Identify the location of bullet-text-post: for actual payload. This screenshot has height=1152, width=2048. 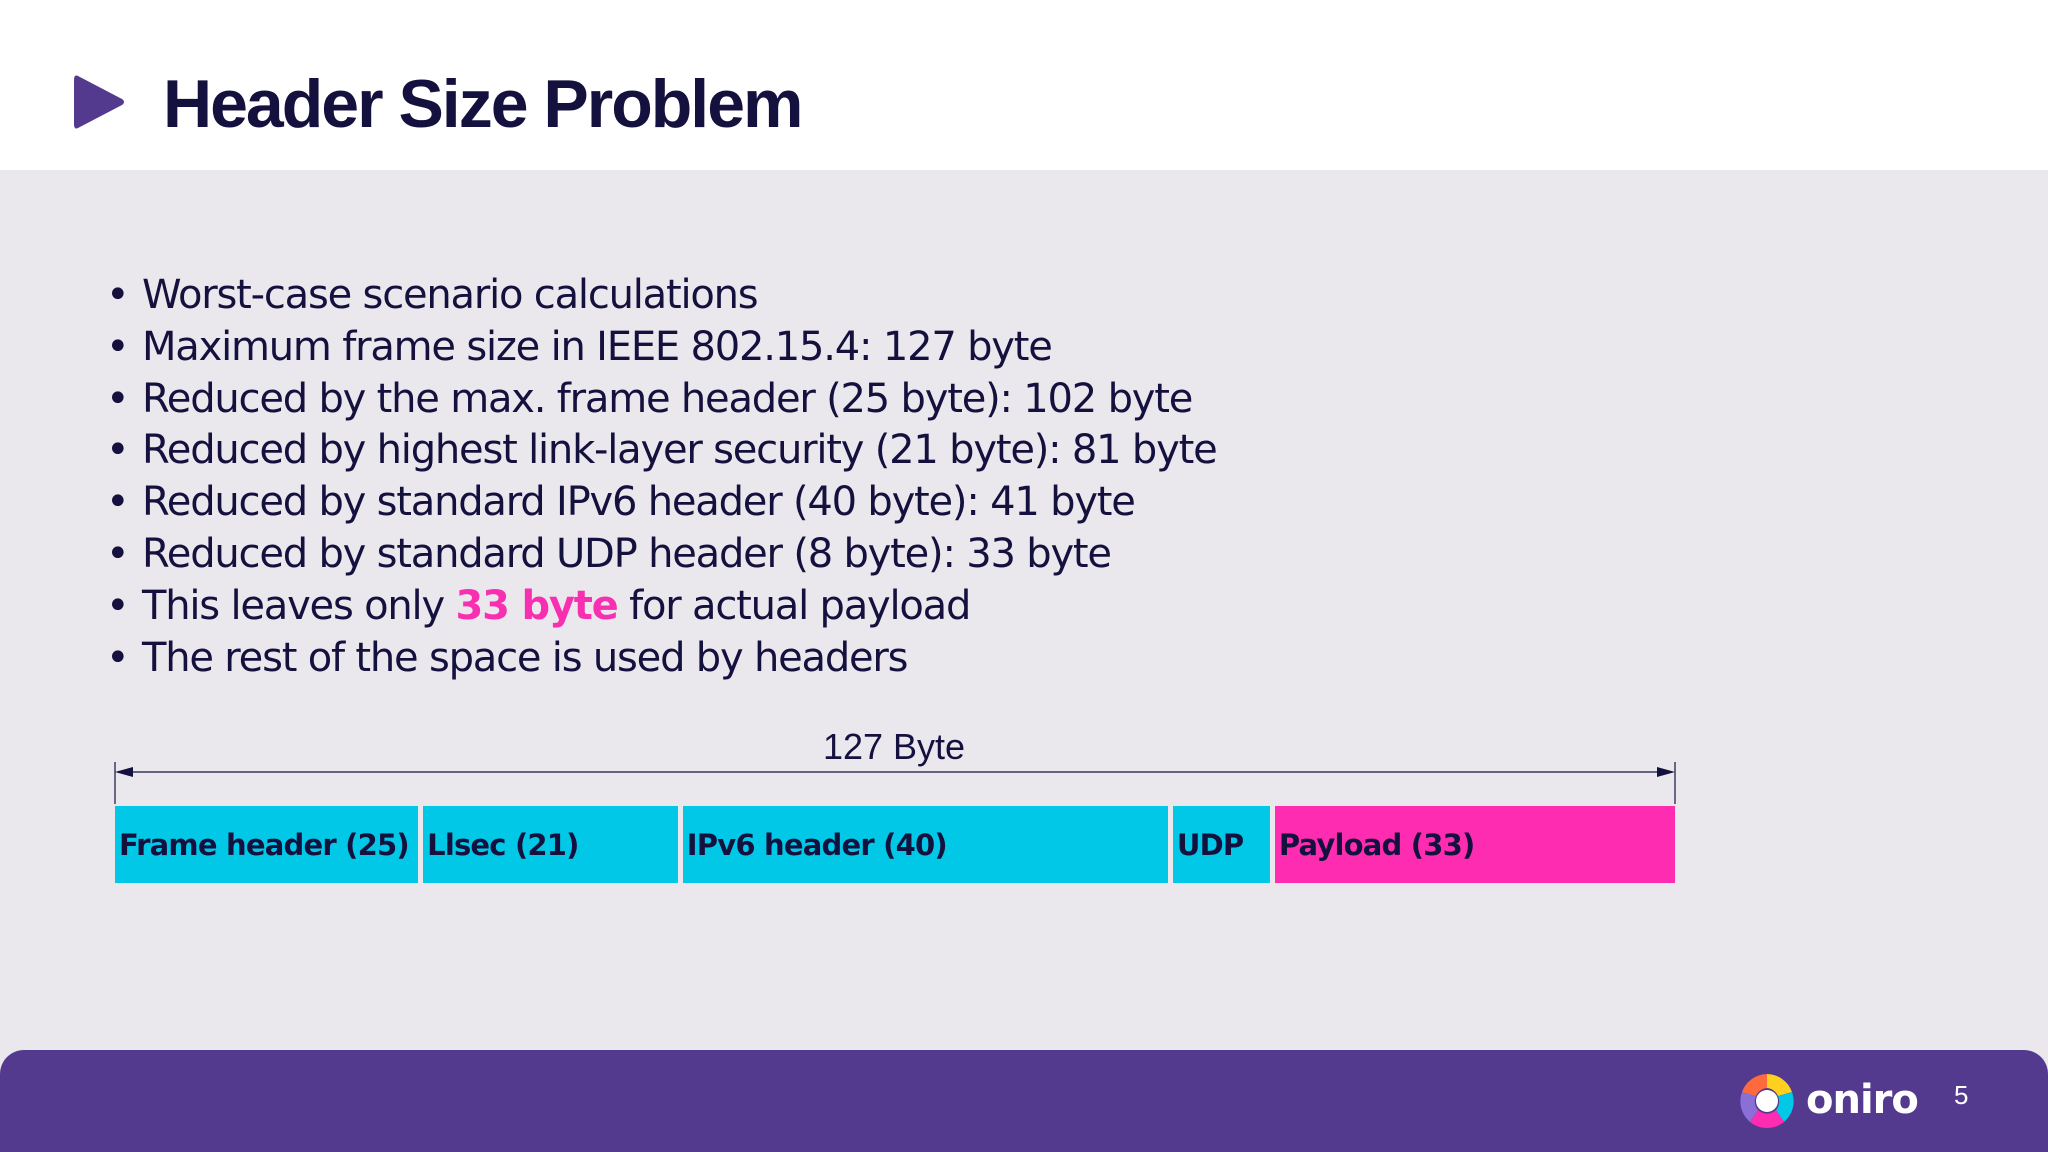
(794, 605).